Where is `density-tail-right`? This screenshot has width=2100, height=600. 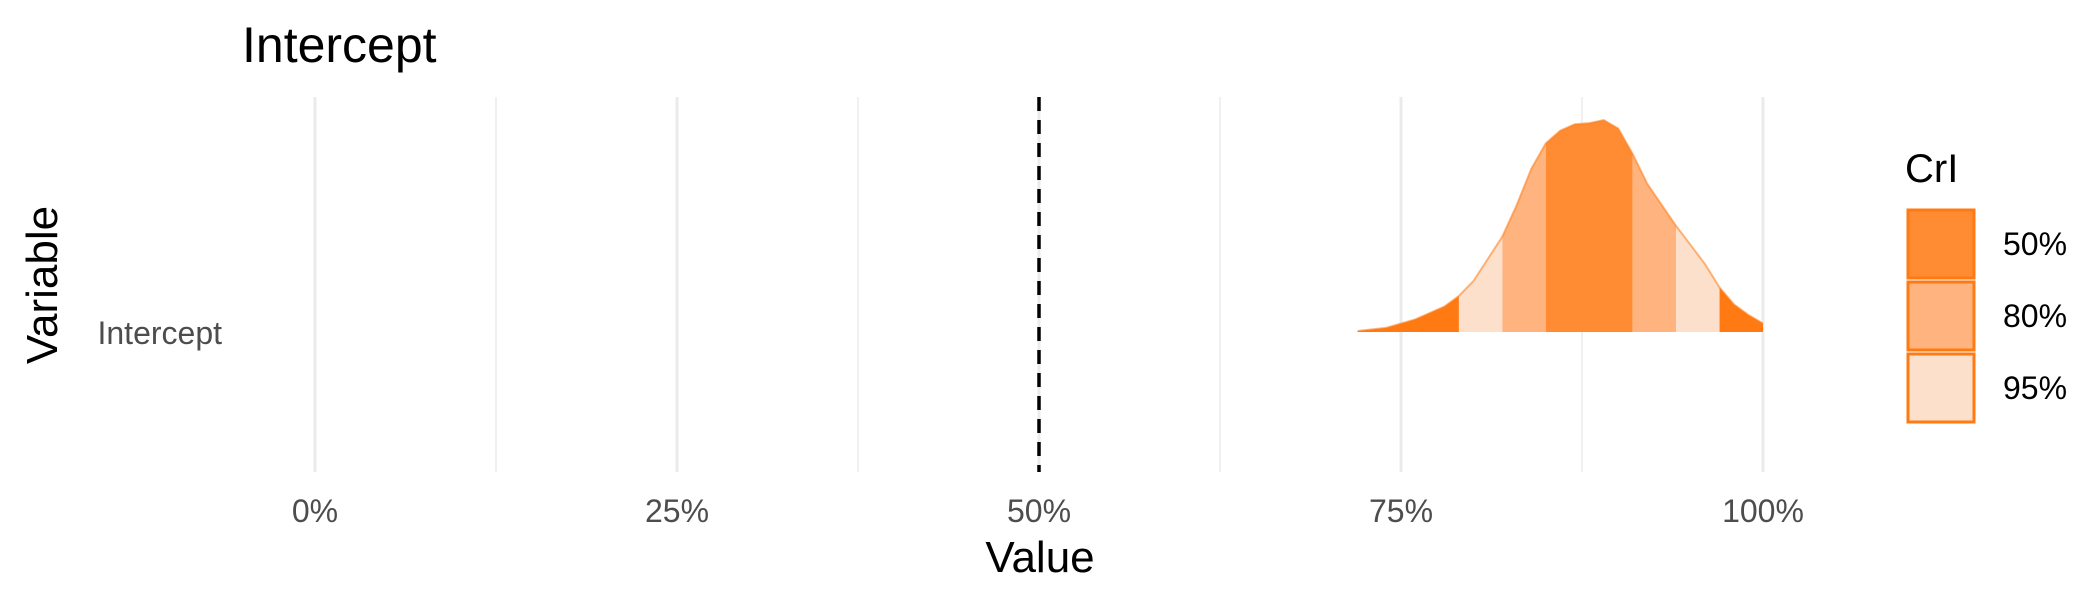 density-tail-right is located at coordinates (1741, 309).